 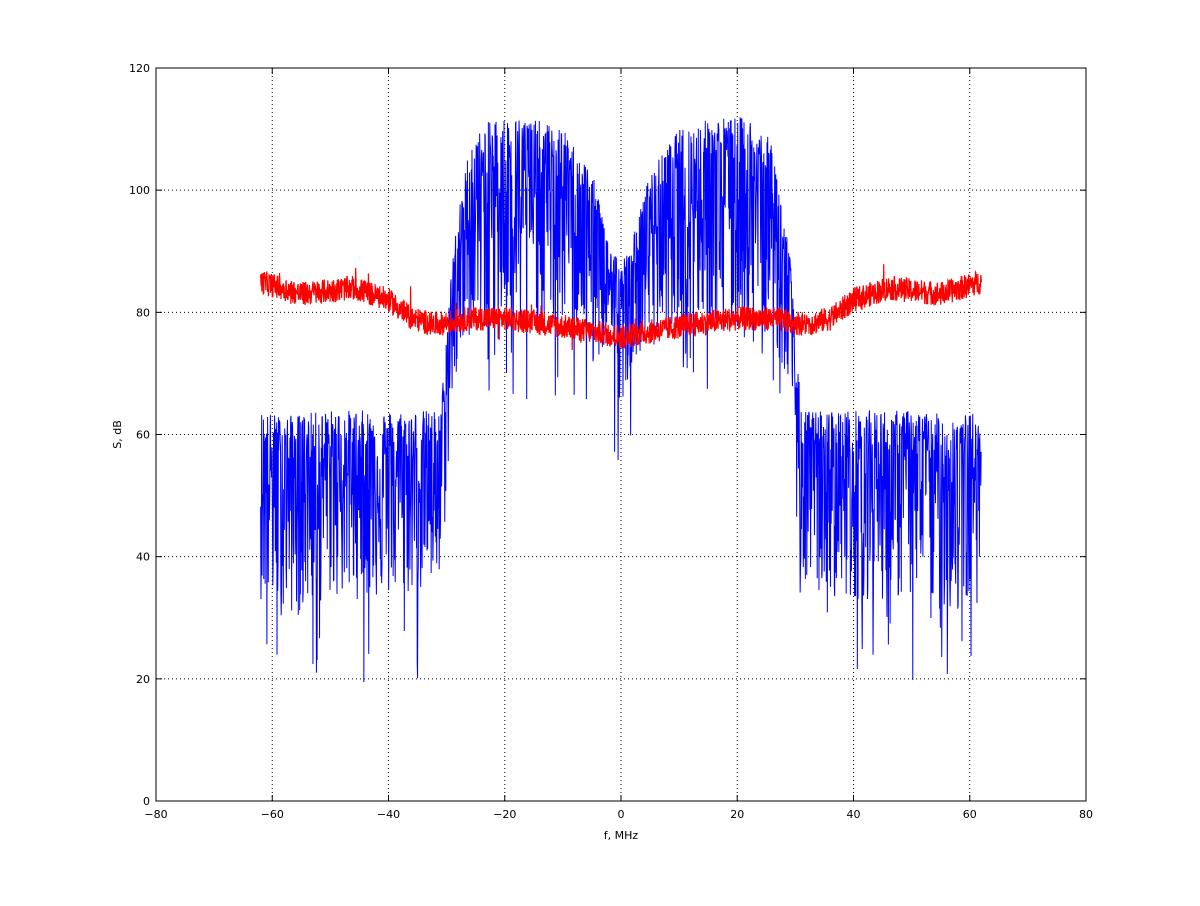 I want to click on x-tick-label: 0, so click(x=621, y=814).